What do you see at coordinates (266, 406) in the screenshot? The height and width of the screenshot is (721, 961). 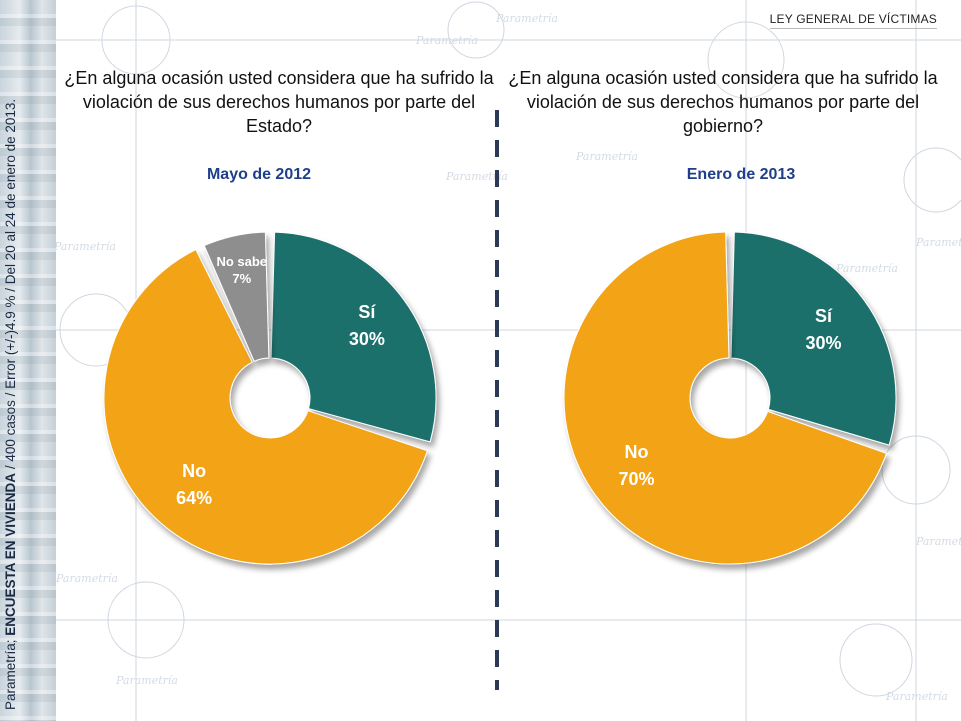 I see `slice-no` at bounding box center [266, 406].